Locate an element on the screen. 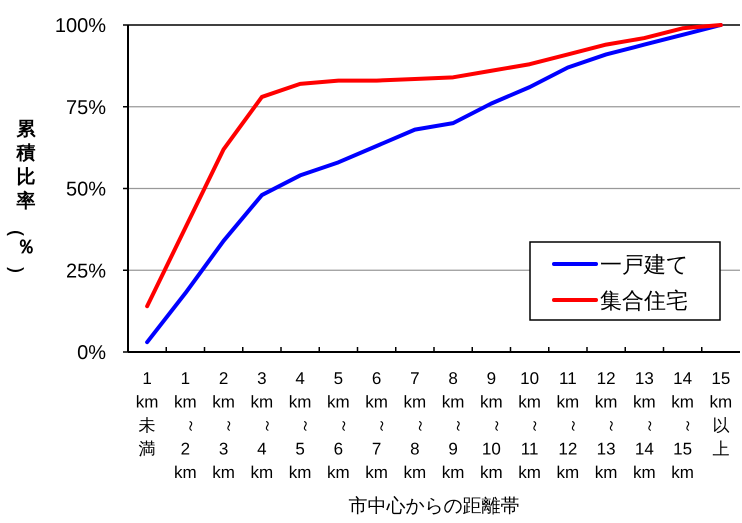  x-tick-label: 6km～7km is located at coordinates (378, 425).